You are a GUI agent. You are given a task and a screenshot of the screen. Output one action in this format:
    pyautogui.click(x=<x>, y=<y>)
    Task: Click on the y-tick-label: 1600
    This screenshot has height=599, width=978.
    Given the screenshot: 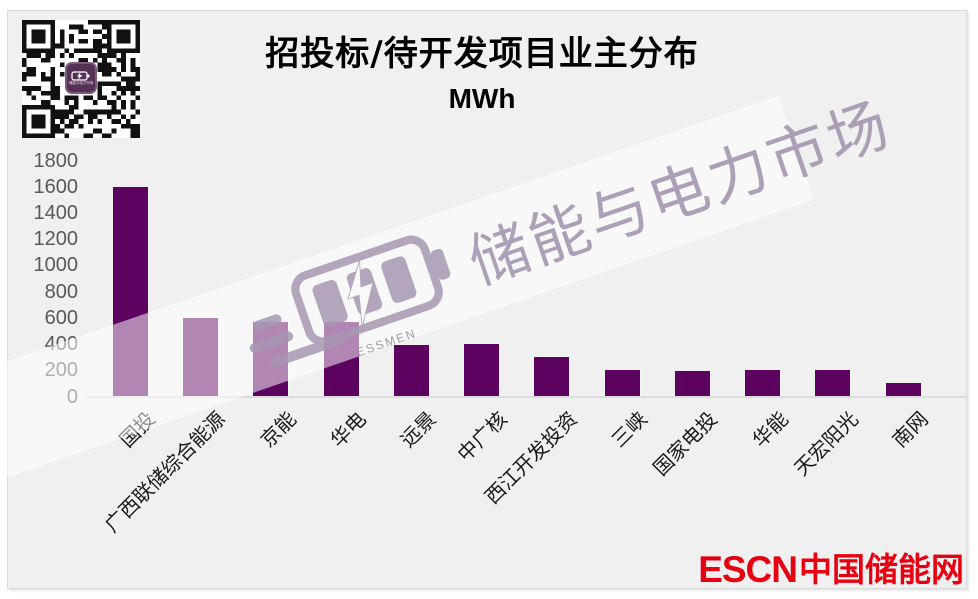 What is the action you would take?
    pyautogui.click(x=56, y=186)
    